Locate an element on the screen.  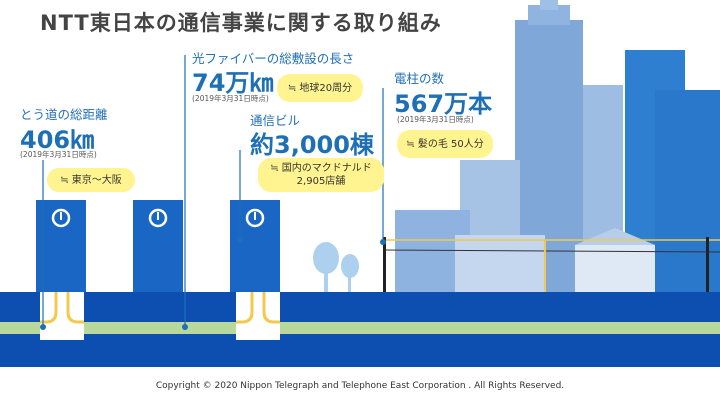
stat-value-fiber: 74万㎞ is located at coordinates (233, 83).